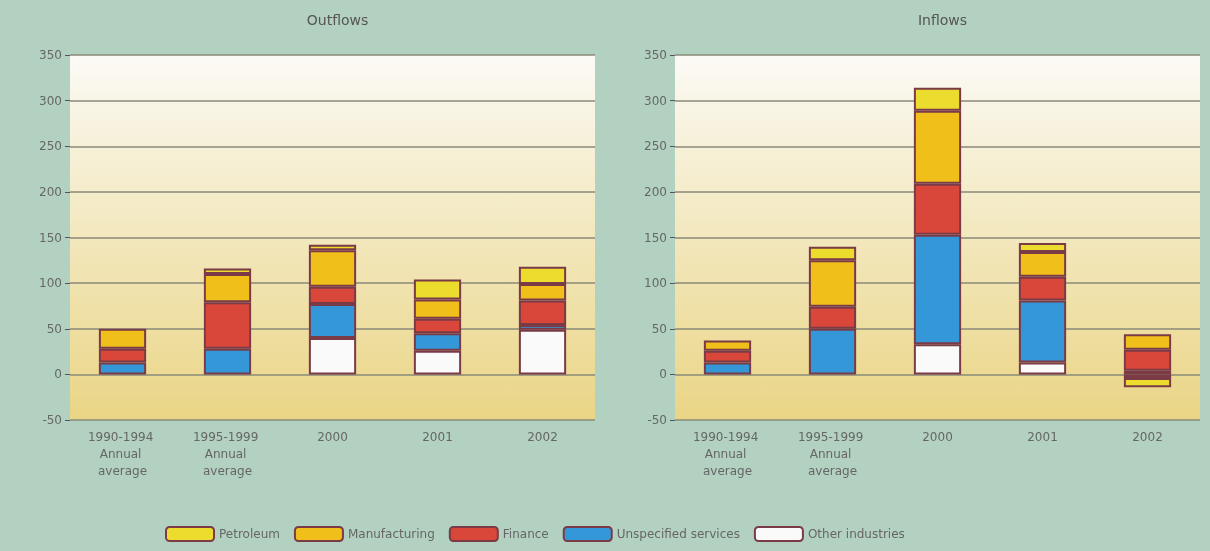 The width and height of the screenshot is (1210, 551). What do you see at coordinates (391, 534) in the screenshot?
I see `legend-label: Manufacturing` at bounding box center [391, 534].